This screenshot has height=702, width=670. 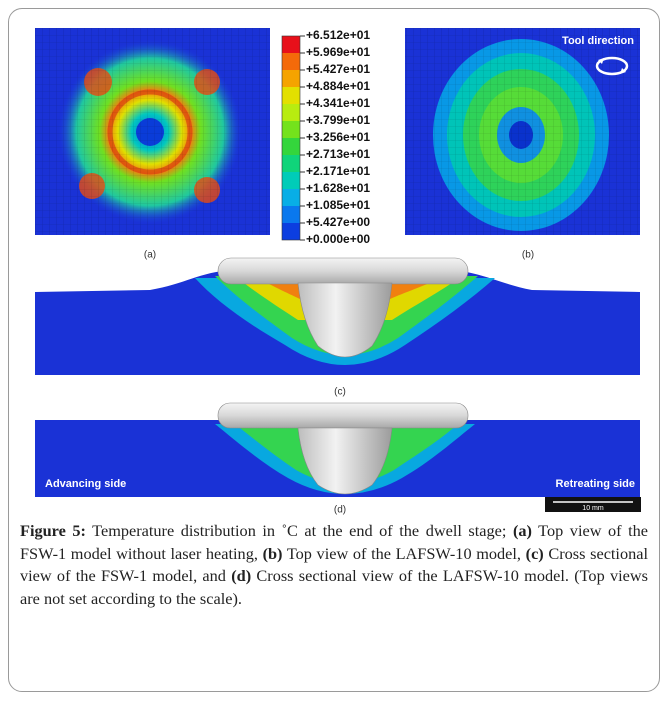 What do you see at coordinates (338, 86) in the screenshot?
I see `legend-label: +4.884e+01` at bounding box center [338, 86].